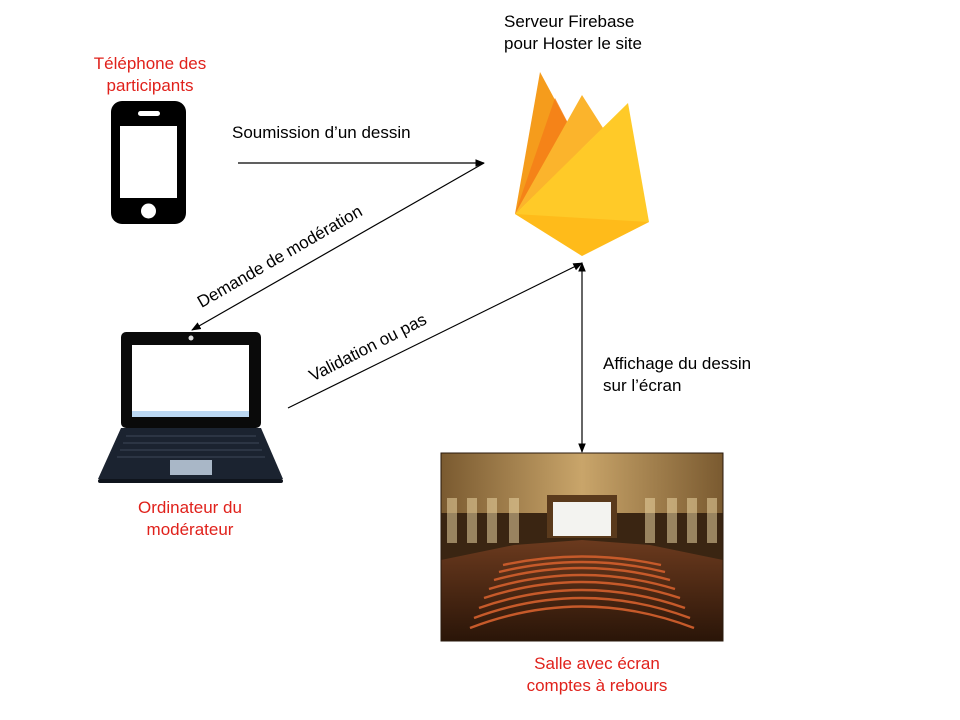 This screenshot has width=960, height=720. I want to click on room-label: Salle avec écran comptes à rebours, so click(597, 675).